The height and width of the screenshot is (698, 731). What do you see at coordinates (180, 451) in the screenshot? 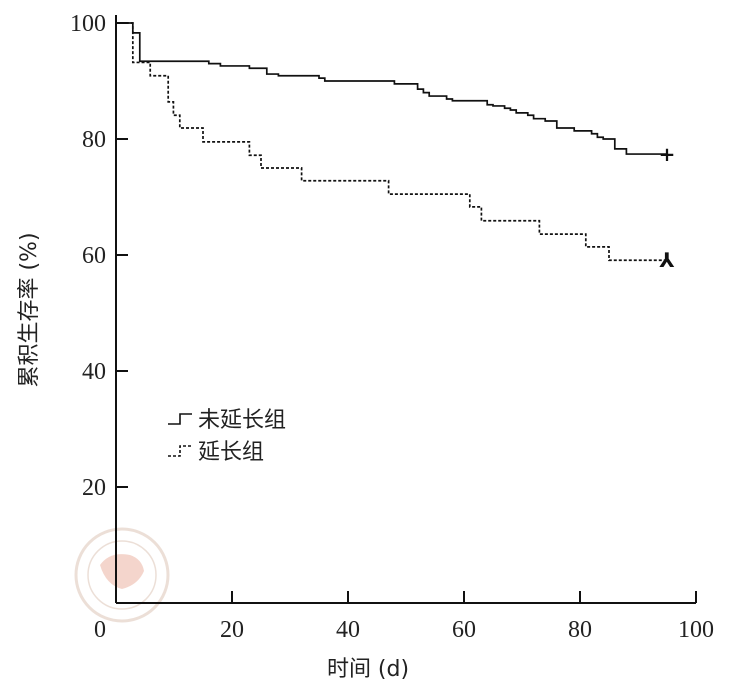
I see `legend-dashed-swatch` at bounding box center [180, 451].